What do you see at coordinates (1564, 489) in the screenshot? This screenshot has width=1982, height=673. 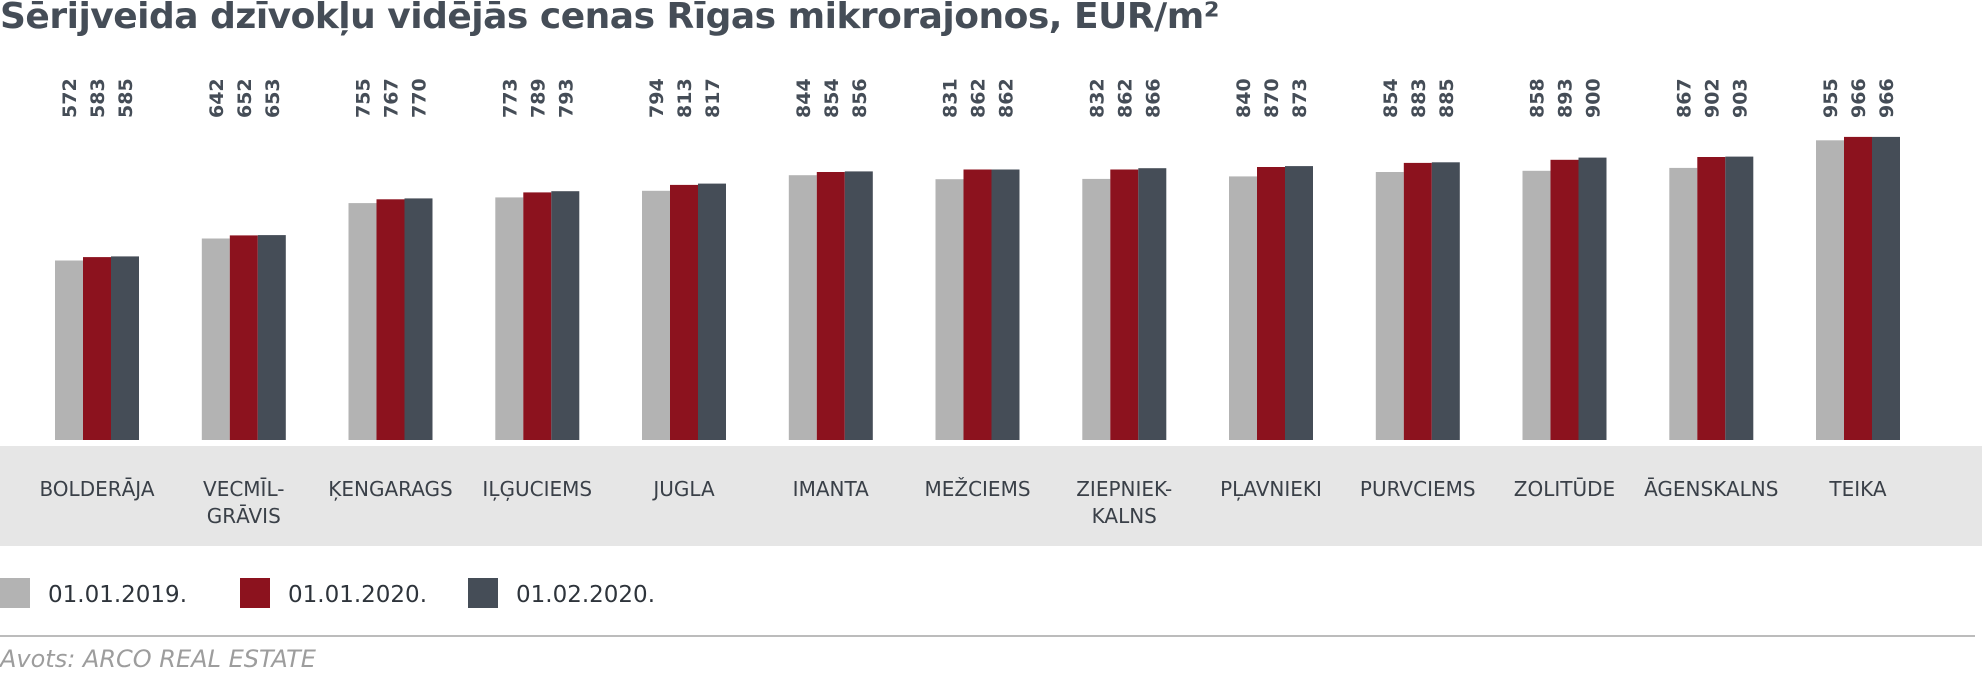 I see `category-label: ZOLITŪDE` at bounding box center [1564, 489].